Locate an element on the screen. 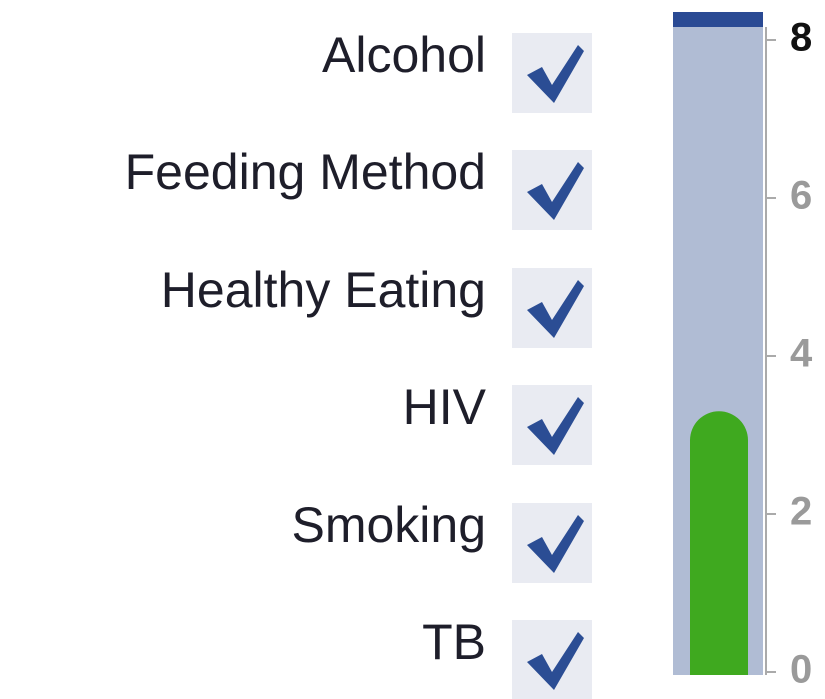 The height and width of the screenshot is (699, 825). tick-label: 8 is located at coordinates (801, 38).